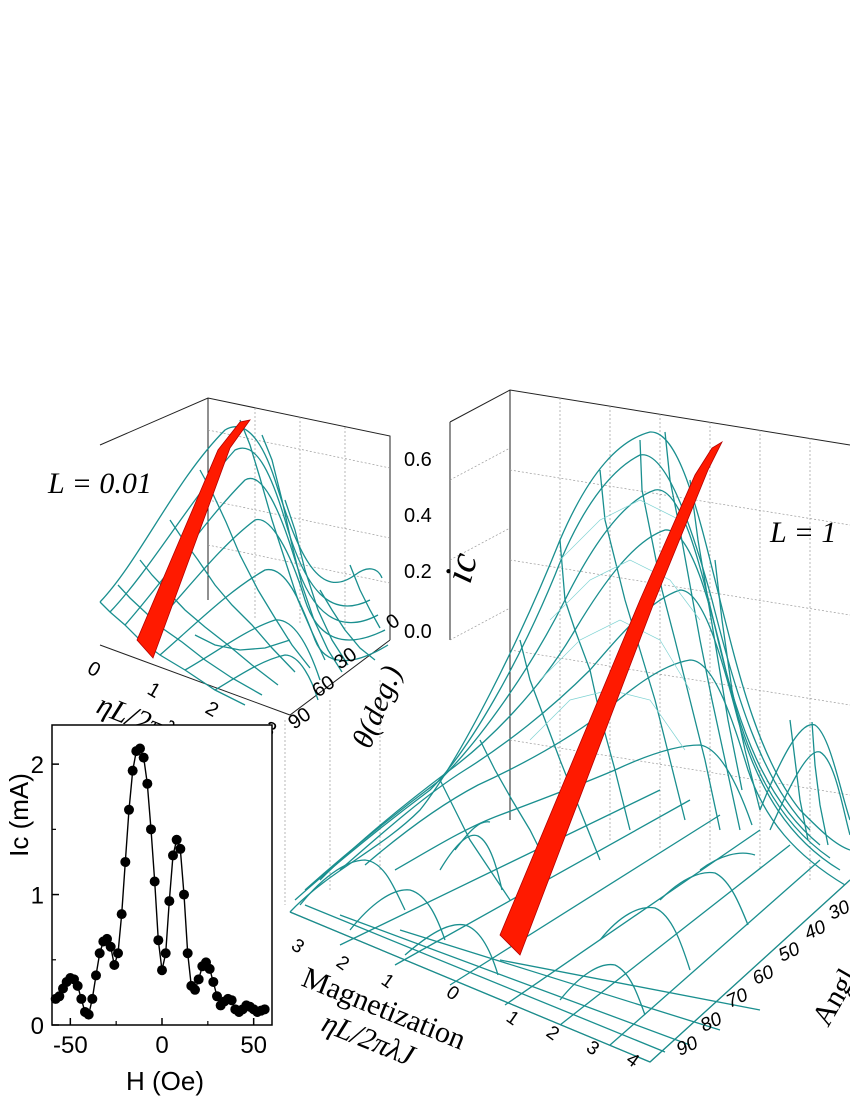 This screenshot has height=1100, width=850. What do you see at coordinates (837, 910) in the screenshot?
I see `large-angle-tick: 30` at bounding box center [837, 910].